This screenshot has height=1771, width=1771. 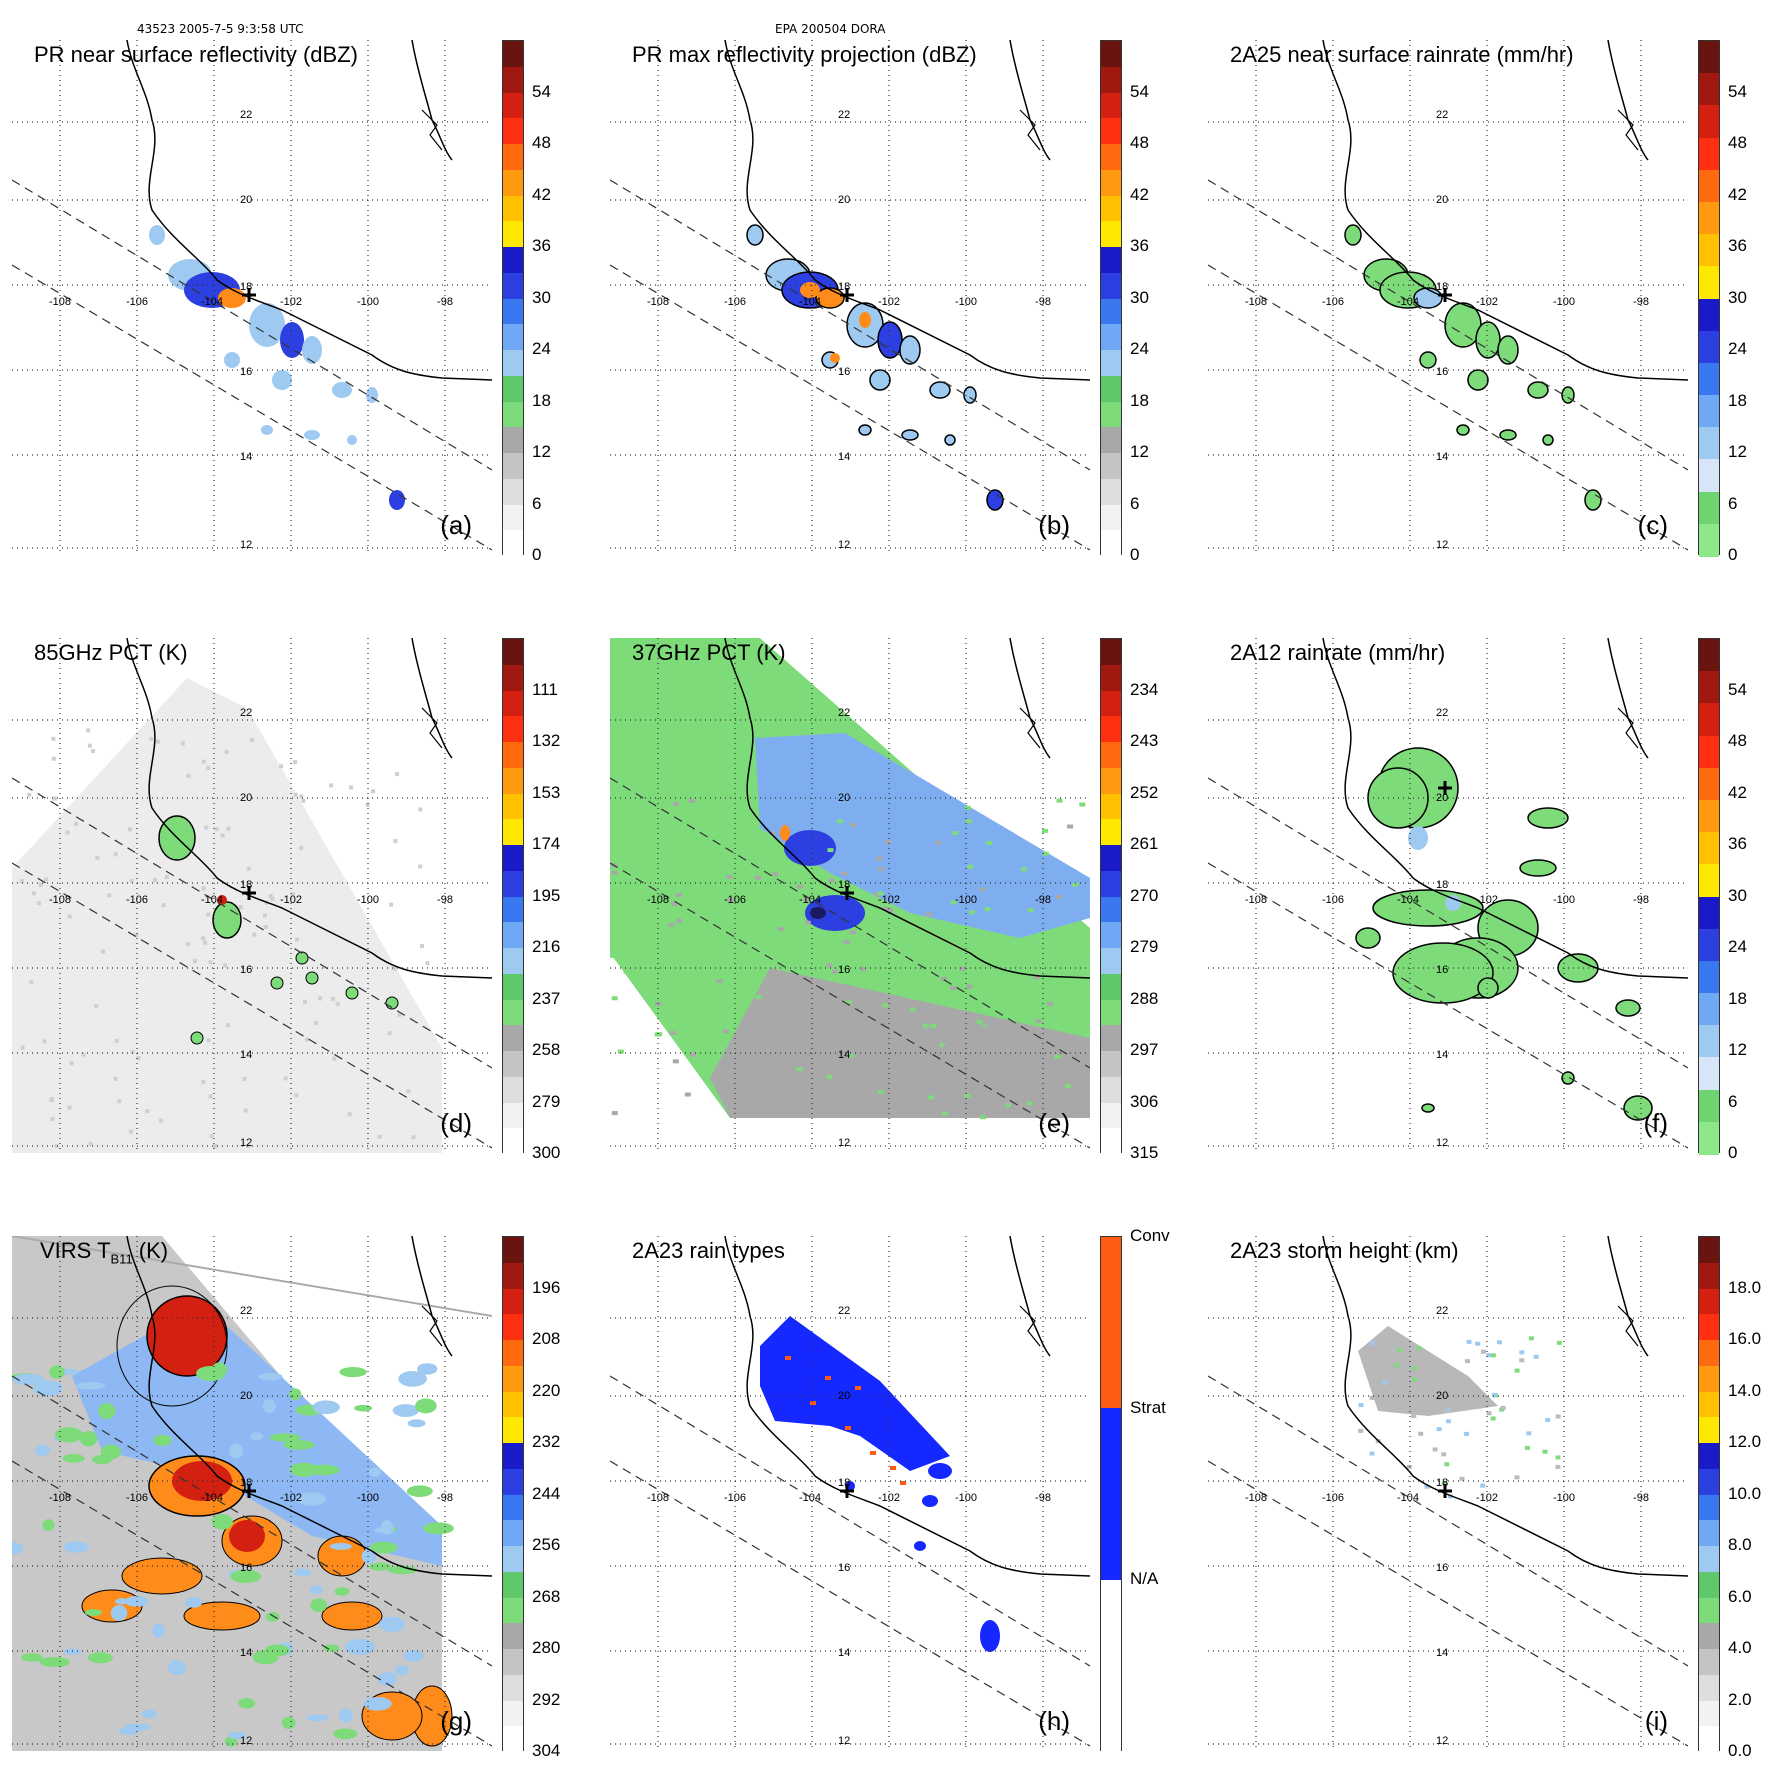 I want to click on pr-swath-edge, so click(x=1448, y=325).